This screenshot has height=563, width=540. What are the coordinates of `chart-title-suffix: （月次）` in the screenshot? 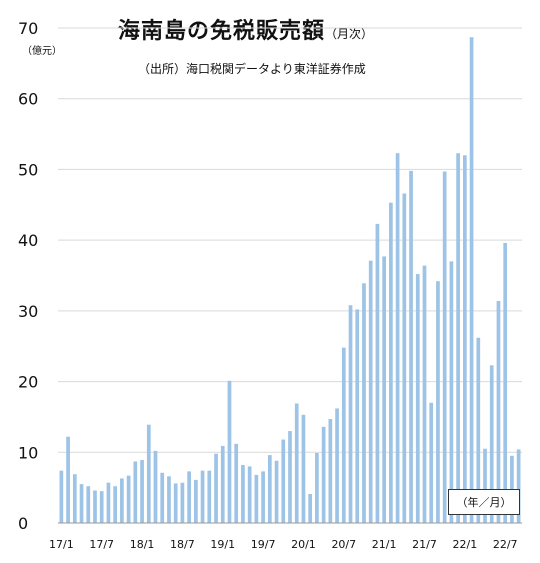 It's located at (349, 34).